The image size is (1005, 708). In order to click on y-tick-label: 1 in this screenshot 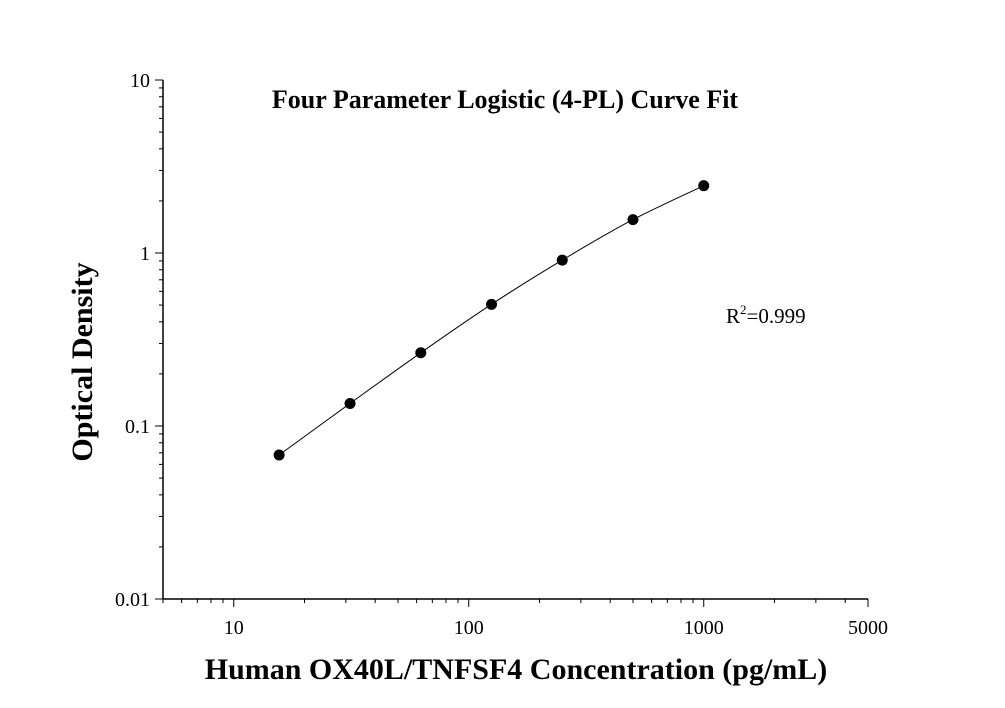, I will do `click(145, 254)`.